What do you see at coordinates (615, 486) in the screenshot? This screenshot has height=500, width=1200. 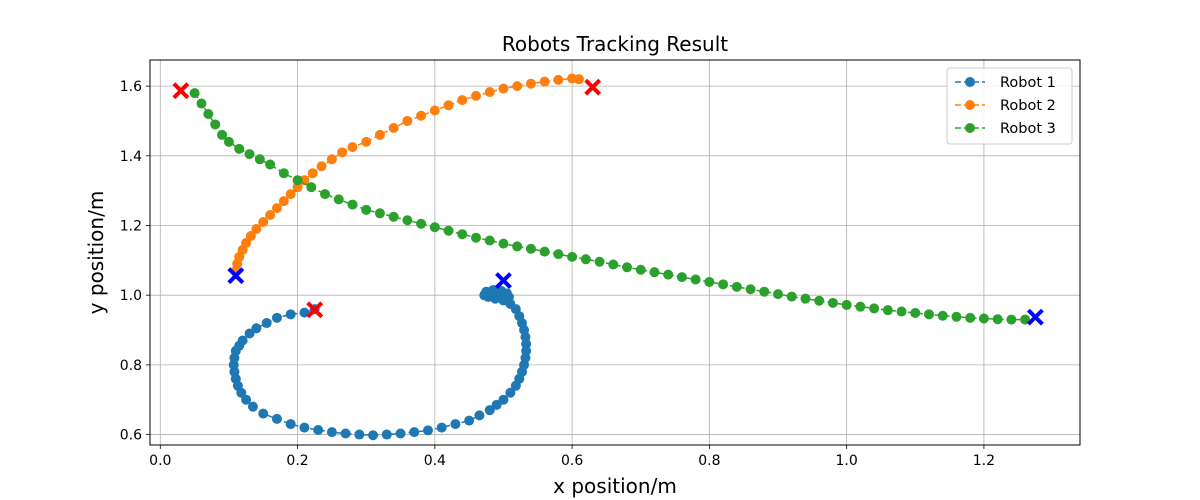 I see `x-axis-label: x position/m` at bounding box center [615, 486].